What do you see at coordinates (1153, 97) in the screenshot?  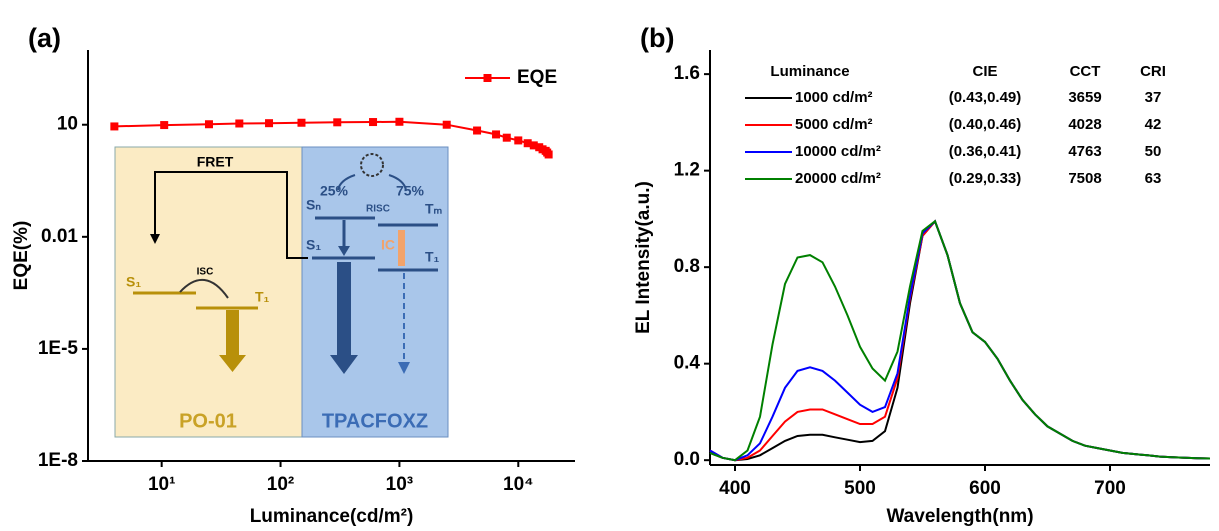 I see `table-cell: 37` at bounding box center [1153, 97].